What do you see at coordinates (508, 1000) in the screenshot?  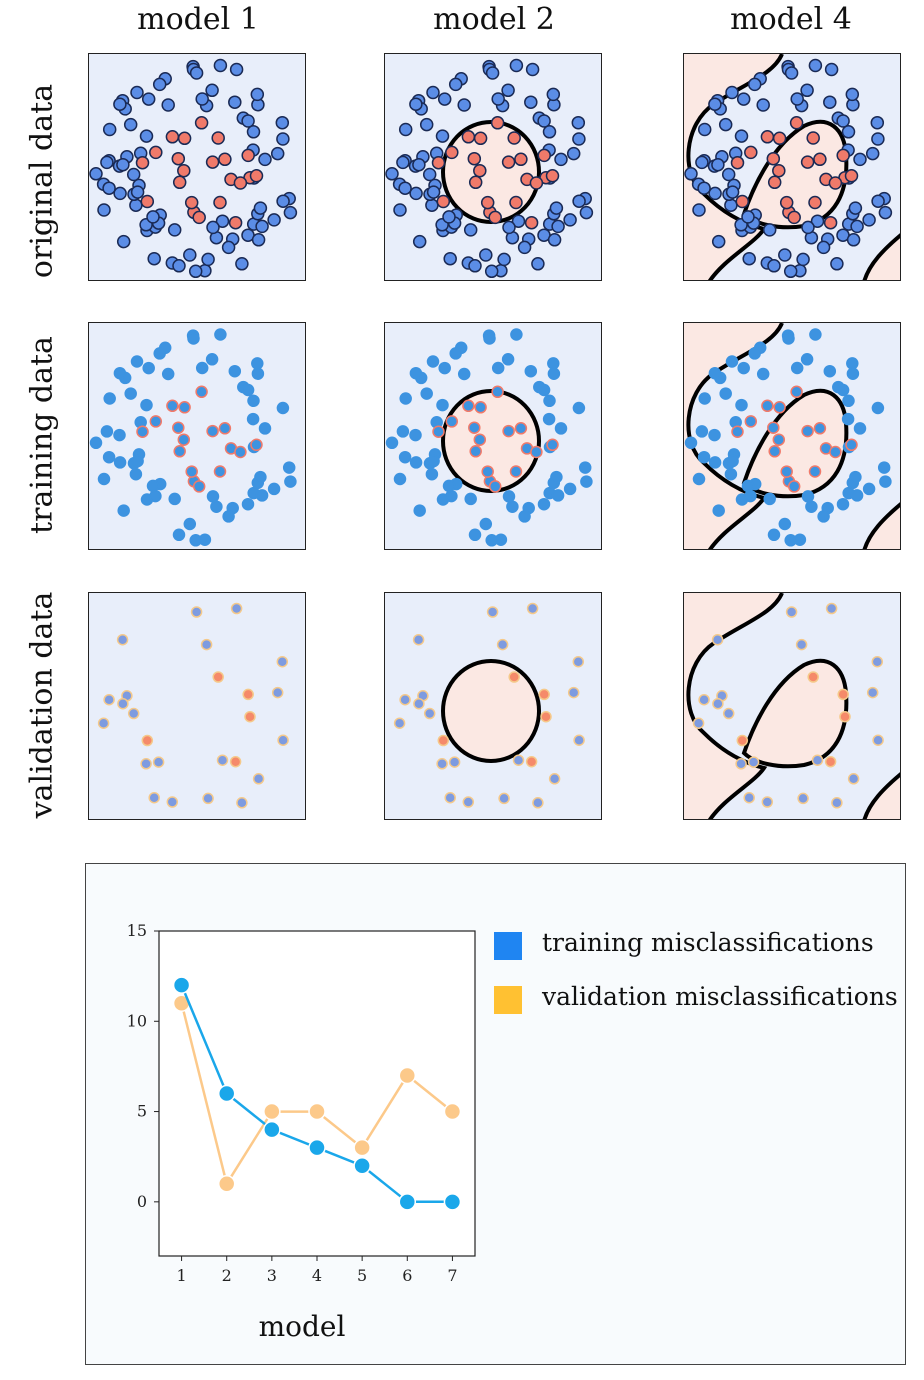 I see `legend-swatch-validation` at bounding box center [508, 1000].